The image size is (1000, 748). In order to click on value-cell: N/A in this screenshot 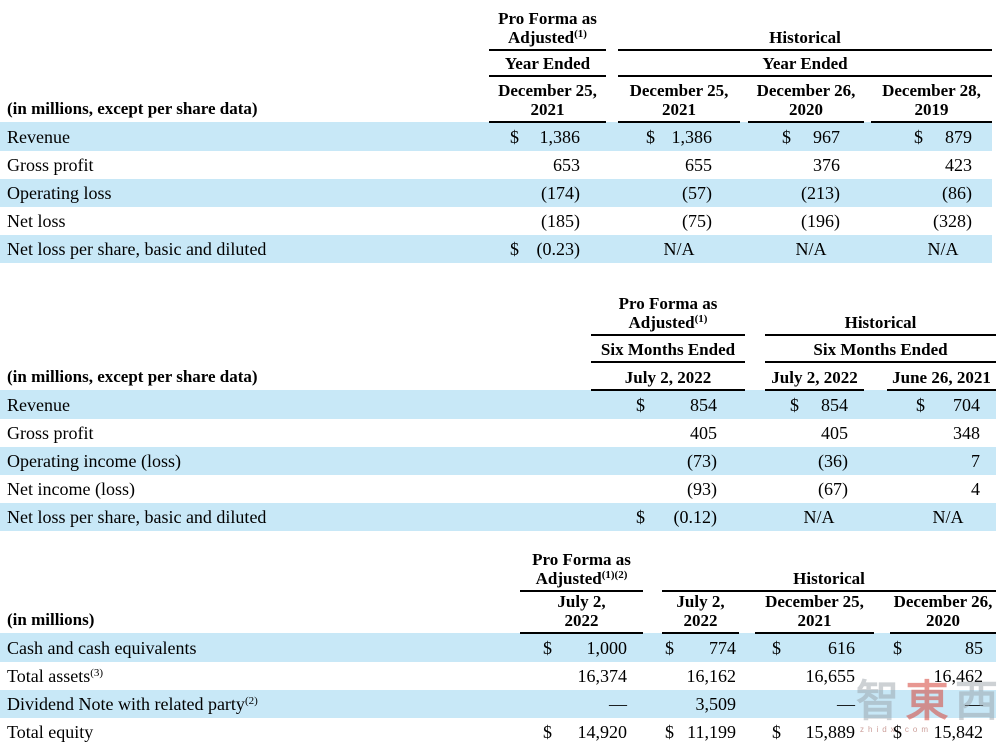, I will do `click(814, 517)`.